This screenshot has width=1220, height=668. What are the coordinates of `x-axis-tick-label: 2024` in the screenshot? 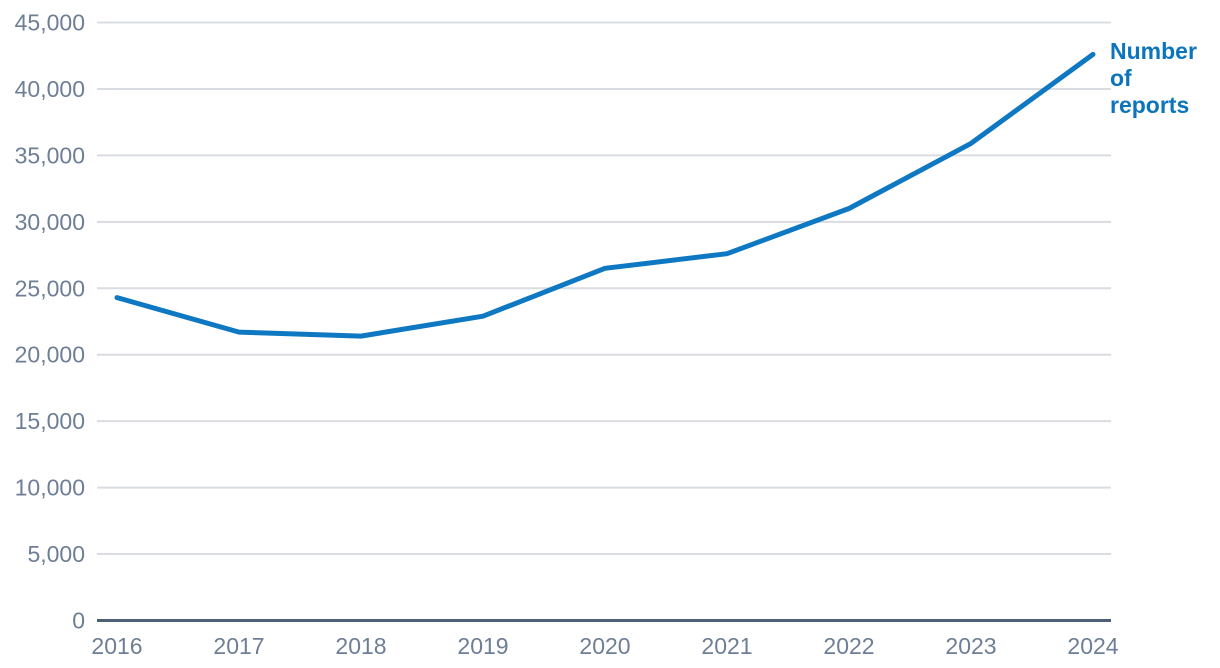 It's located at (1092, 646).